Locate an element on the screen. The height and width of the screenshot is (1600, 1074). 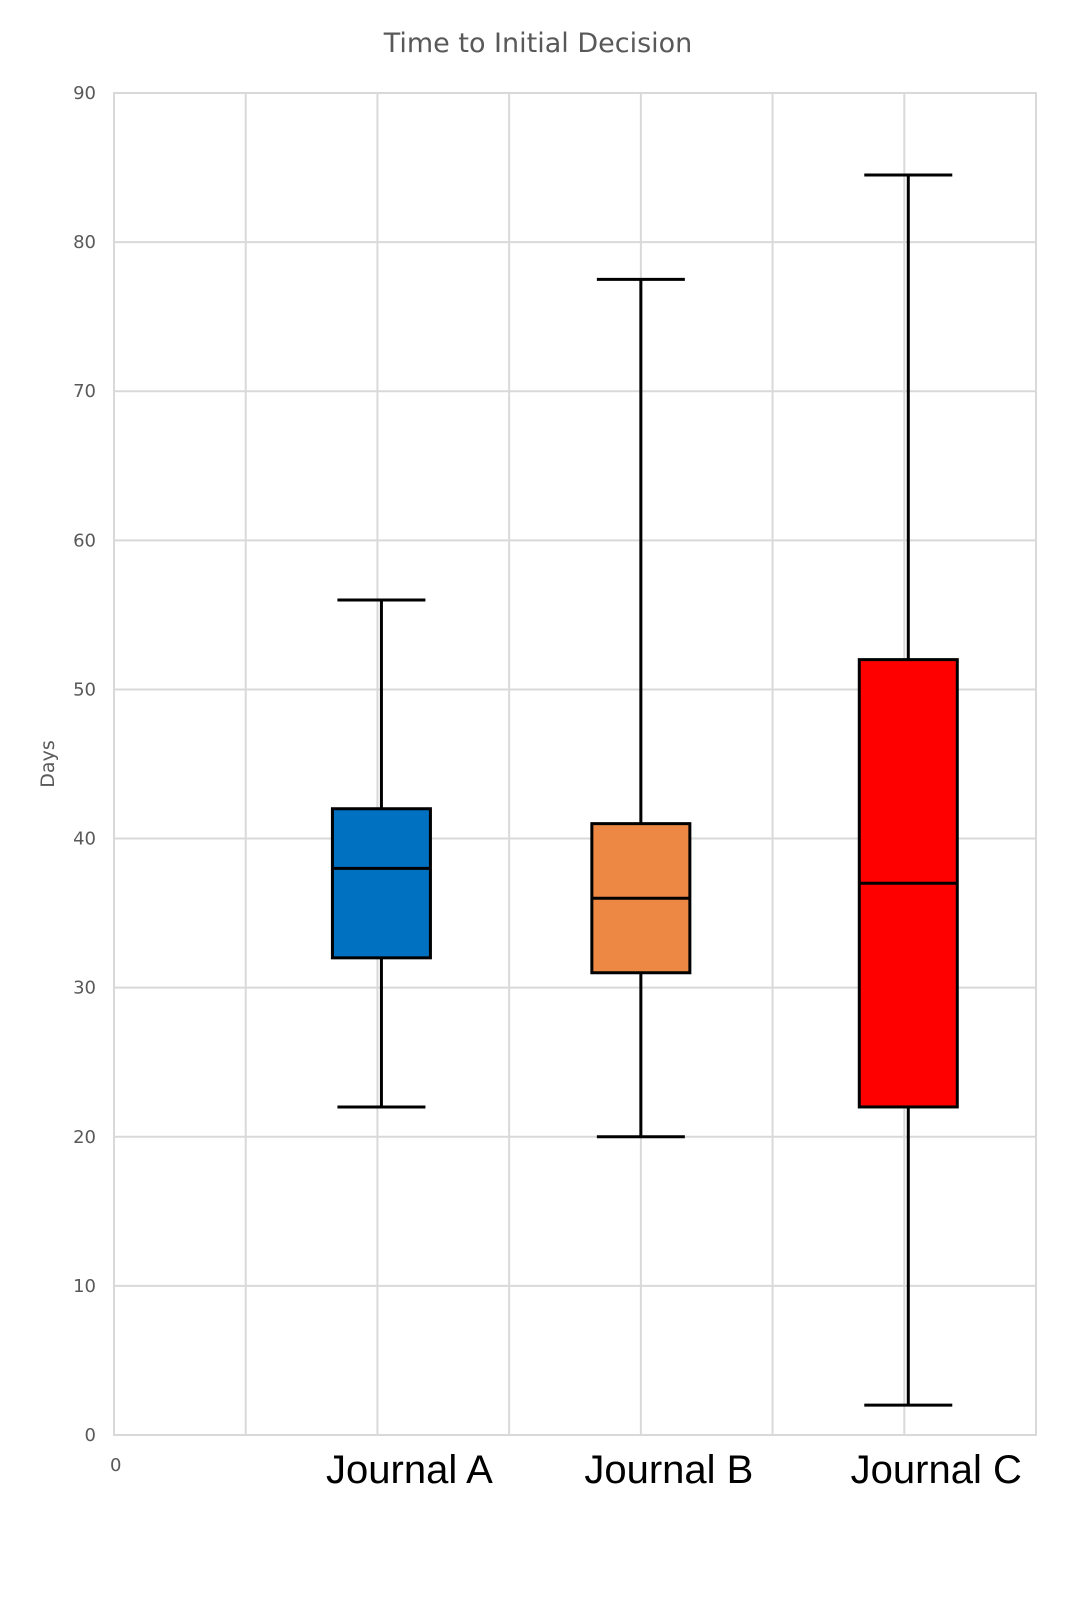
x-category-label: Journal C is located at coordinates (936, 1470).